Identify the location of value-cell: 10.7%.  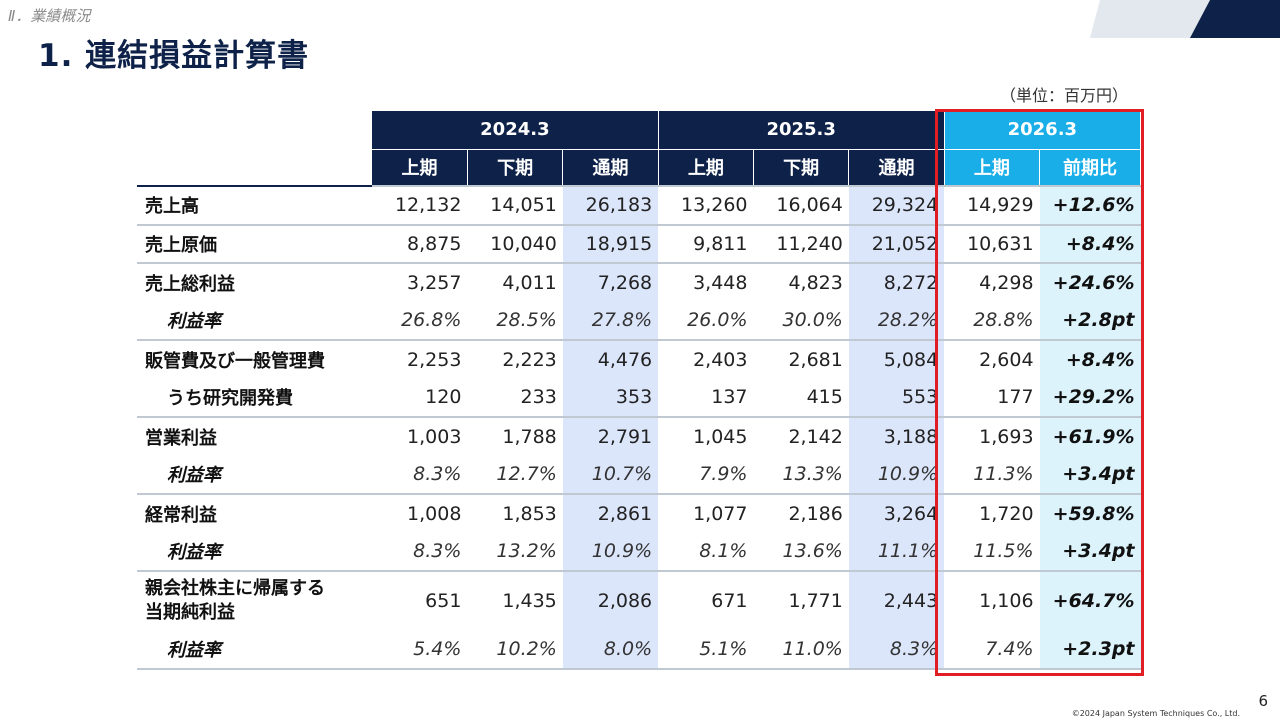
(610, 474).